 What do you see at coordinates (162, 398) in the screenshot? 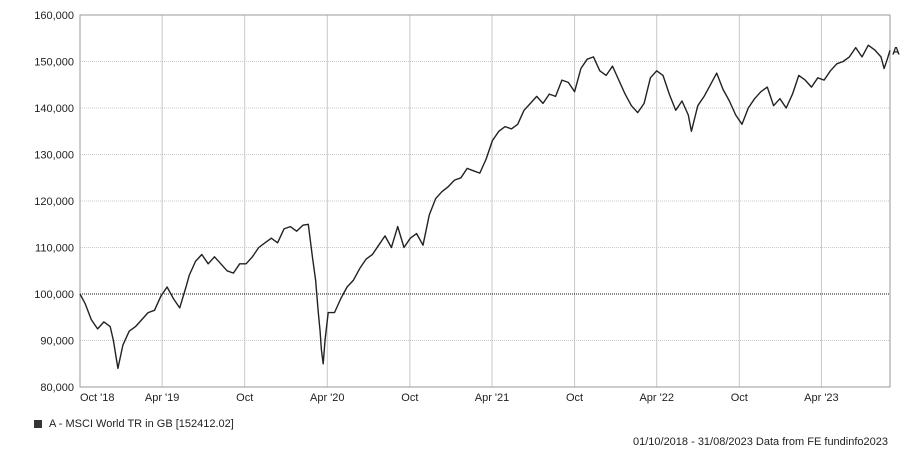
I see `x-tick-label: Apr '19` at bounding box center [162, 398].